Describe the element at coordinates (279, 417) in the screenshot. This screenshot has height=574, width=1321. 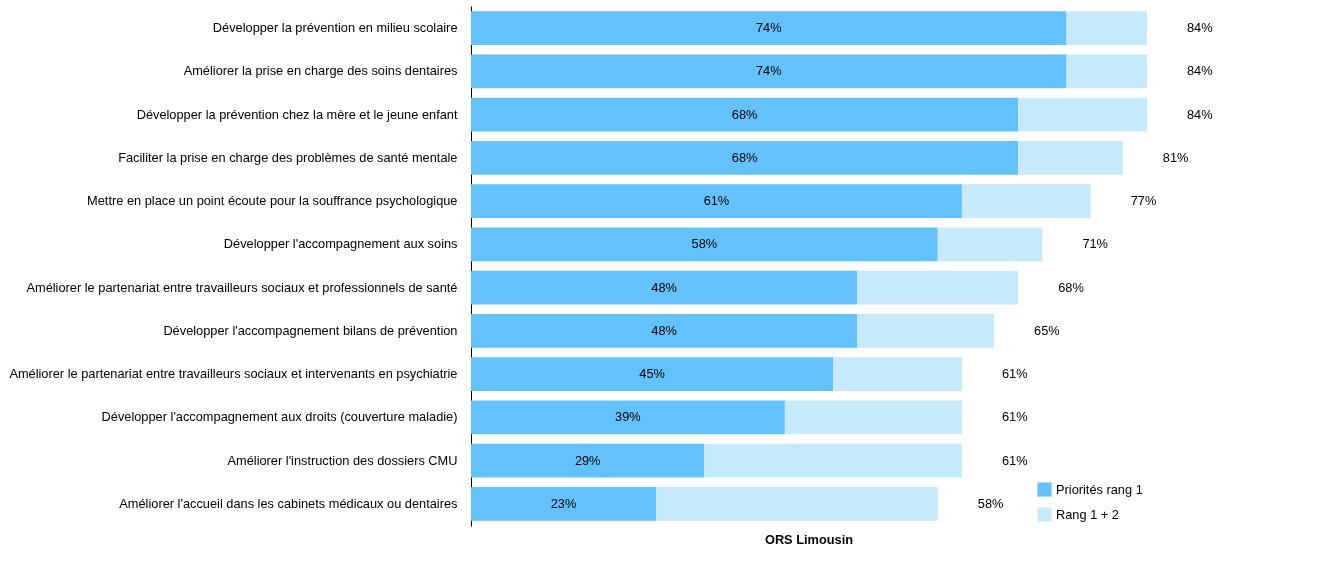
I see `y-tick-label: Développer l'accompagnement aux droits (couverture maladie)` at that location.